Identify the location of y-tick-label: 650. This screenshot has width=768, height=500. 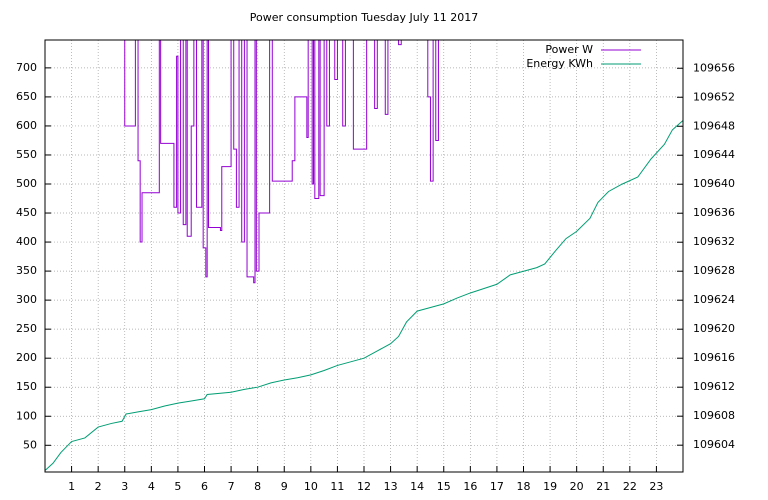
(26, 96).